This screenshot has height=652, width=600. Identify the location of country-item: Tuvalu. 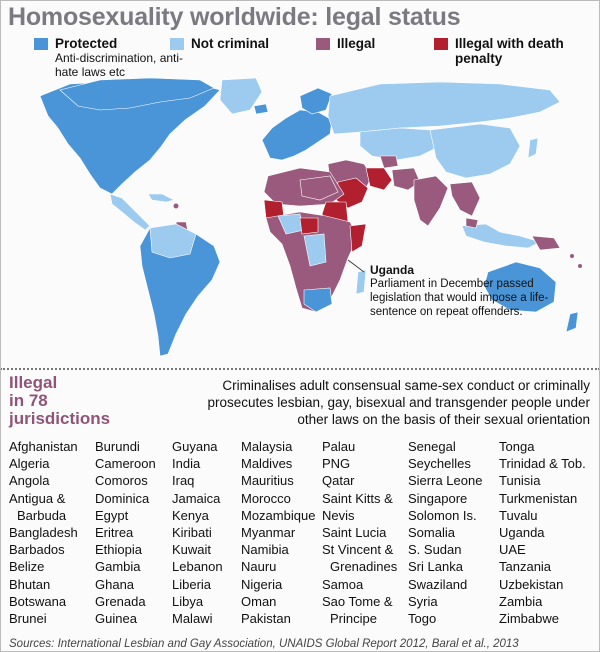
(518, 515).